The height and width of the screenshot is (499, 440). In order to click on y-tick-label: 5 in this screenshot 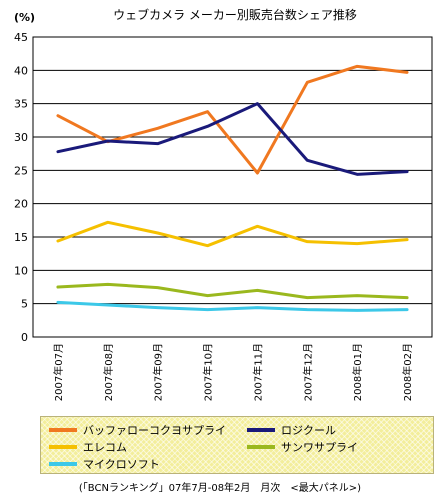, I will do `click(24, 304)`.